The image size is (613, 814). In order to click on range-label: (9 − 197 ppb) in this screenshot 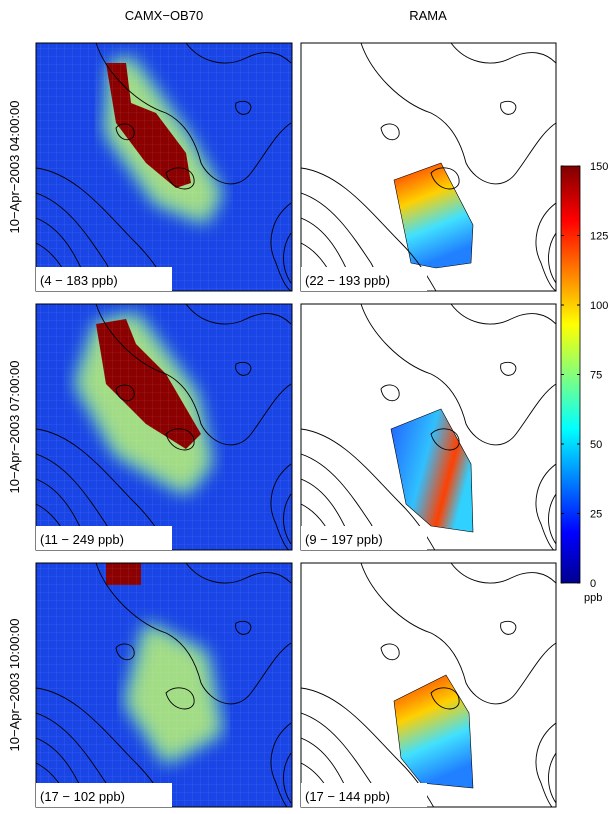, I will do `click(344, 539)`.